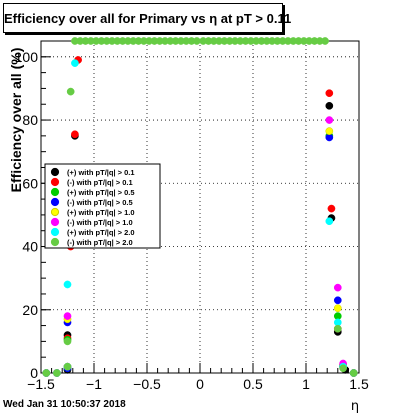 This screenshot has width=400, height=414. Describe the element at coordinates (101, 232) in the screenshot. I see `legend-entry: (+) with pT/|q| > 2.0` at that location.